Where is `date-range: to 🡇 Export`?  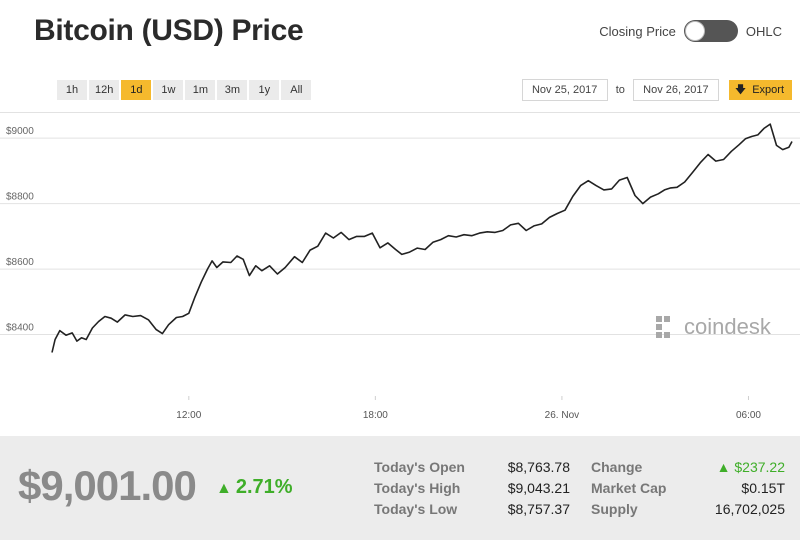 date-range: to 🡇 Export is located at coordinates (656, 90).